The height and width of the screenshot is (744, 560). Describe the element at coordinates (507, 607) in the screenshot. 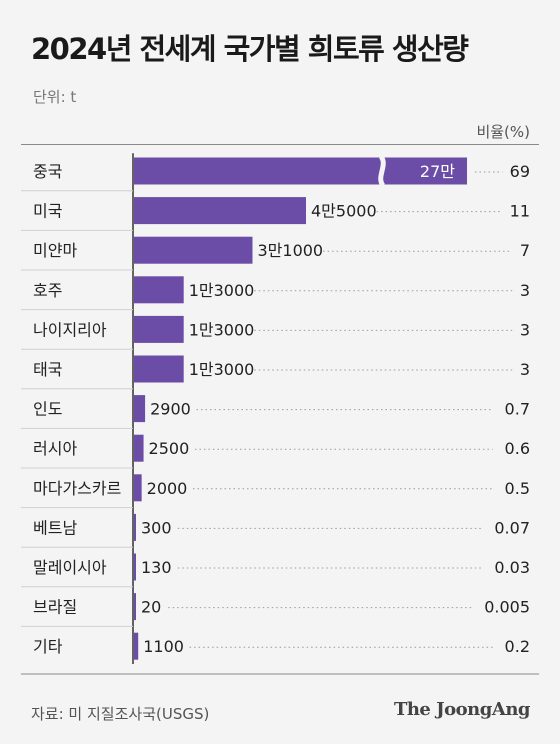

I see `ratio-label: 0.005` at that location.